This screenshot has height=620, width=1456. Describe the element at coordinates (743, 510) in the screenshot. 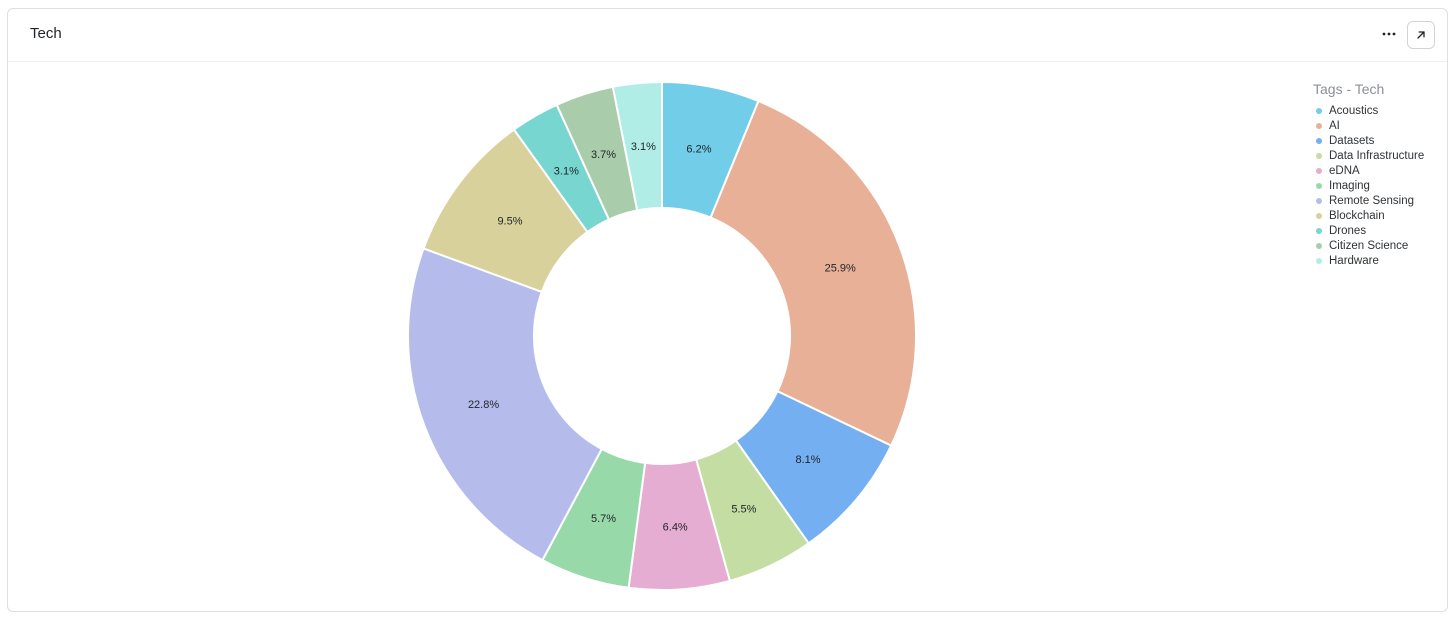

I see `slice-label: 5.5%` at that location.